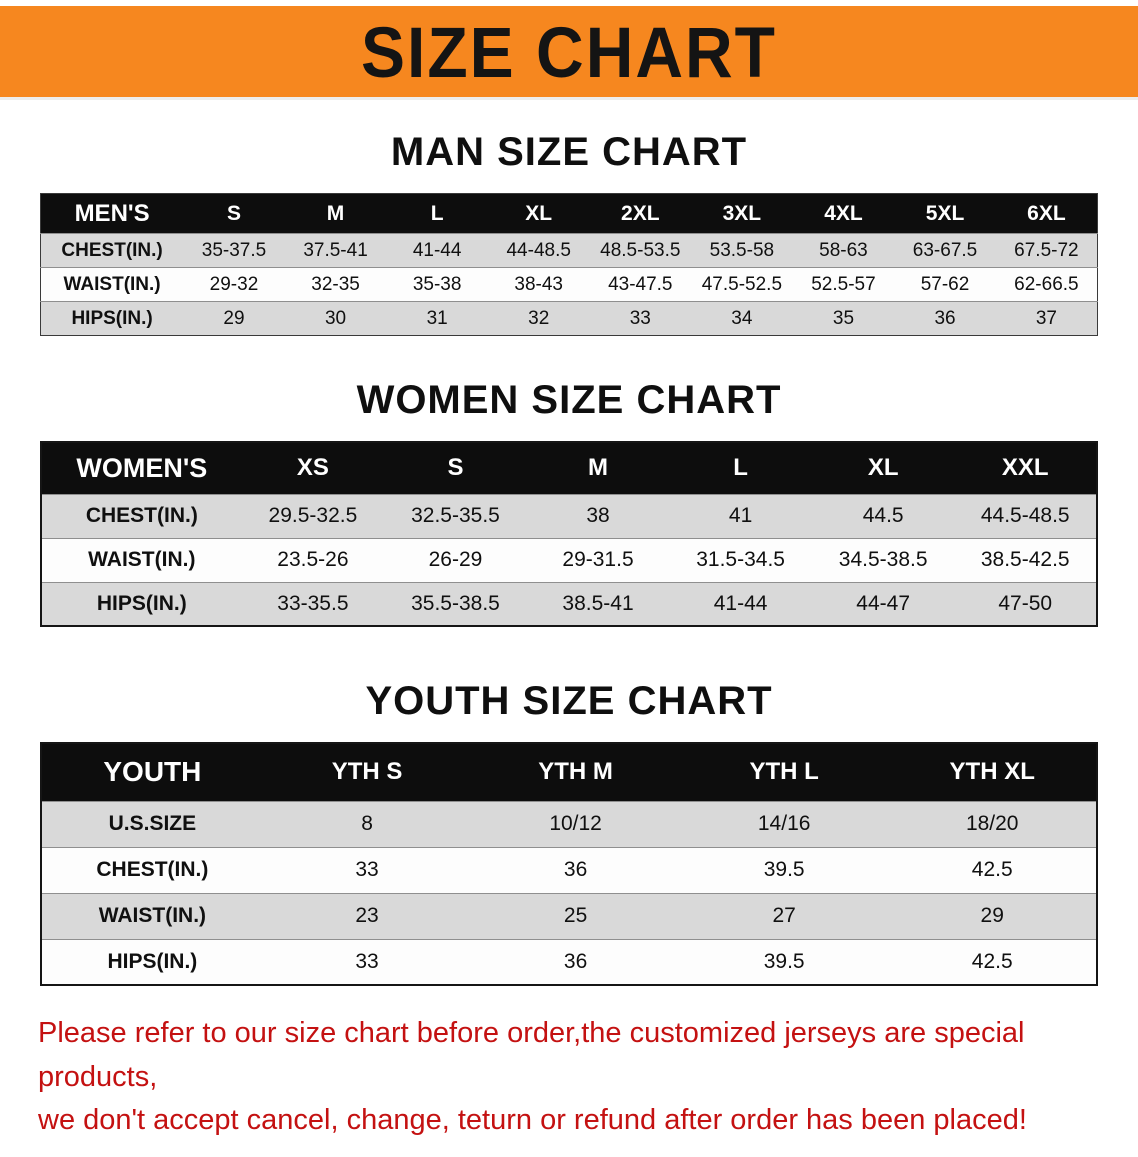  I want to click on value-cell: 43-47.5, so click(640, 284).